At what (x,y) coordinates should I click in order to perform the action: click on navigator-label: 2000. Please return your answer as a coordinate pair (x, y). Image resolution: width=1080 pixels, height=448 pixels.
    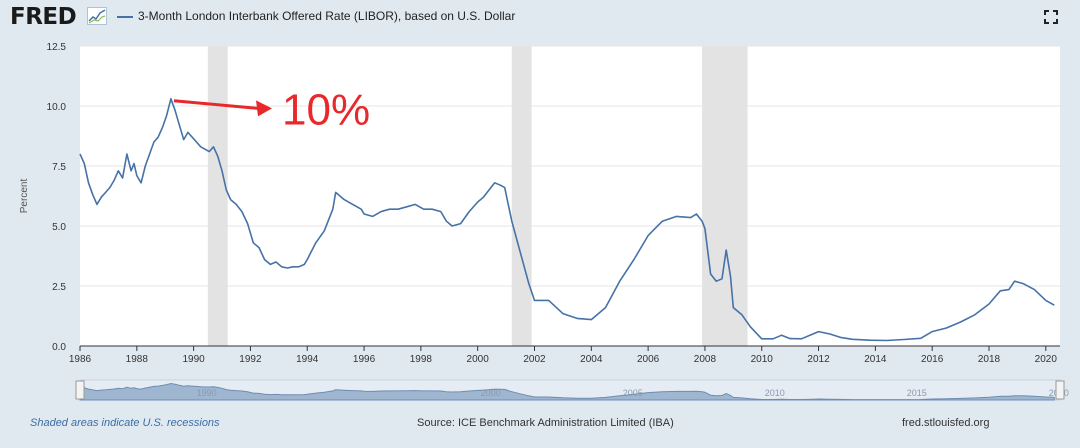
    Looking at the image, I should click on (491, 393).